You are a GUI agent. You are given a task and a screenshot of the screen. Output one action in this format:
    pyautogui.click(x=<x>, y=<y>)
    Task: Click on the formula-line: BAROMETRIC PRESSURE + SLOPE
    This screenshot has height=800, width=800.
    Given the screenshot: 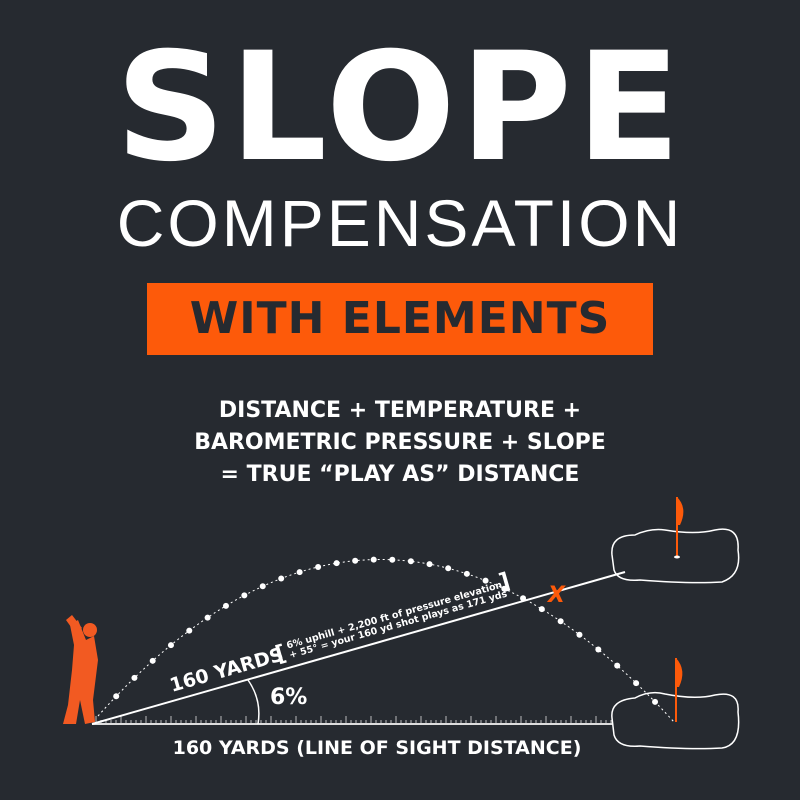 What is the action you would take?
    pyautogui.click(x=400, y=442)
    